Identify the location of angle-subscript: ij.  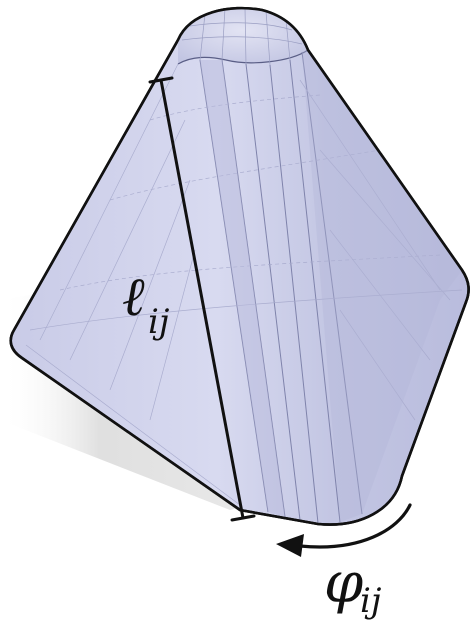
(371, 601).